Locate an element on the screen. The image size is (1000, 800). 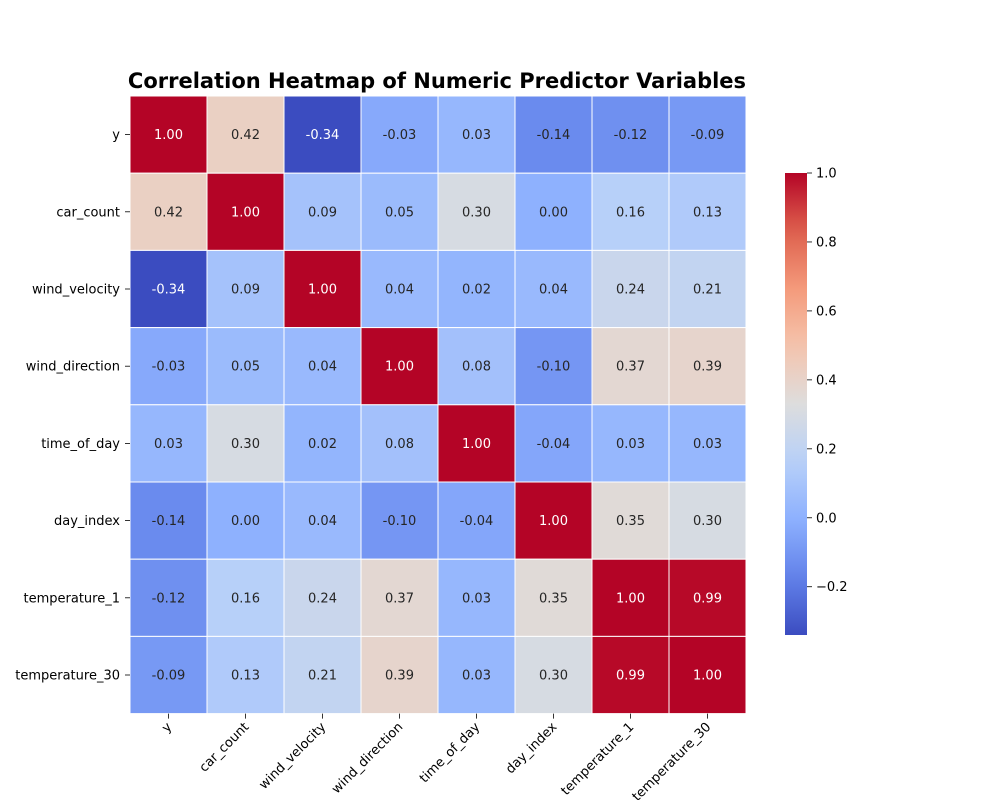
colorbar-tick-label: 0.4 is located at coordinates (826, 380).